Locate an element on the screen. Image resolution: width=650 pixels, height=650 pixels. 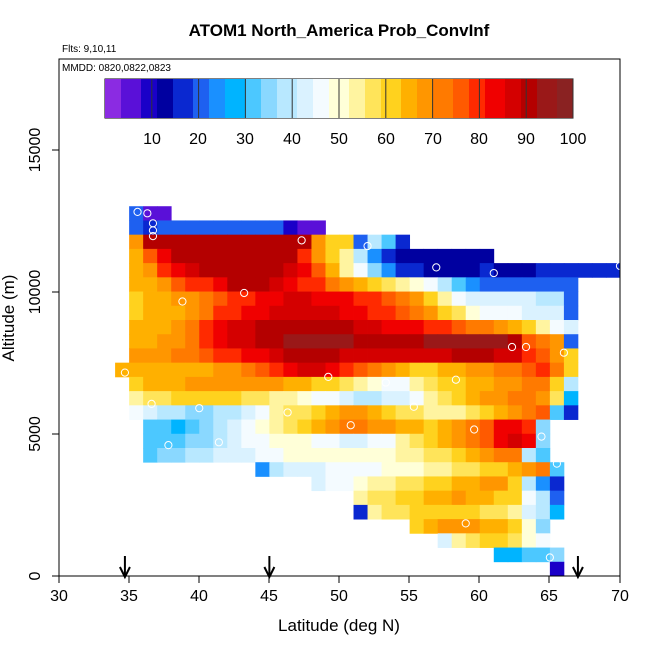
chart-title: ATOM1 North_America Prob_ConvInf is located at coordinates (339, 30).